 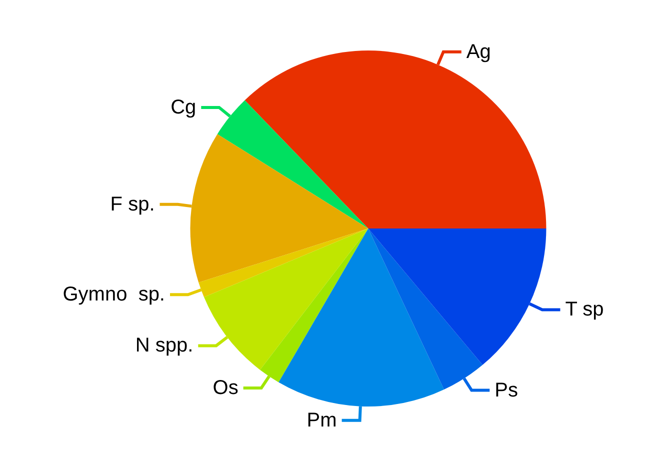 What do you see at coordinates (164, 345) in the screenshot?
I see `slice-label: N spp.` at bounding box center [164, 345].